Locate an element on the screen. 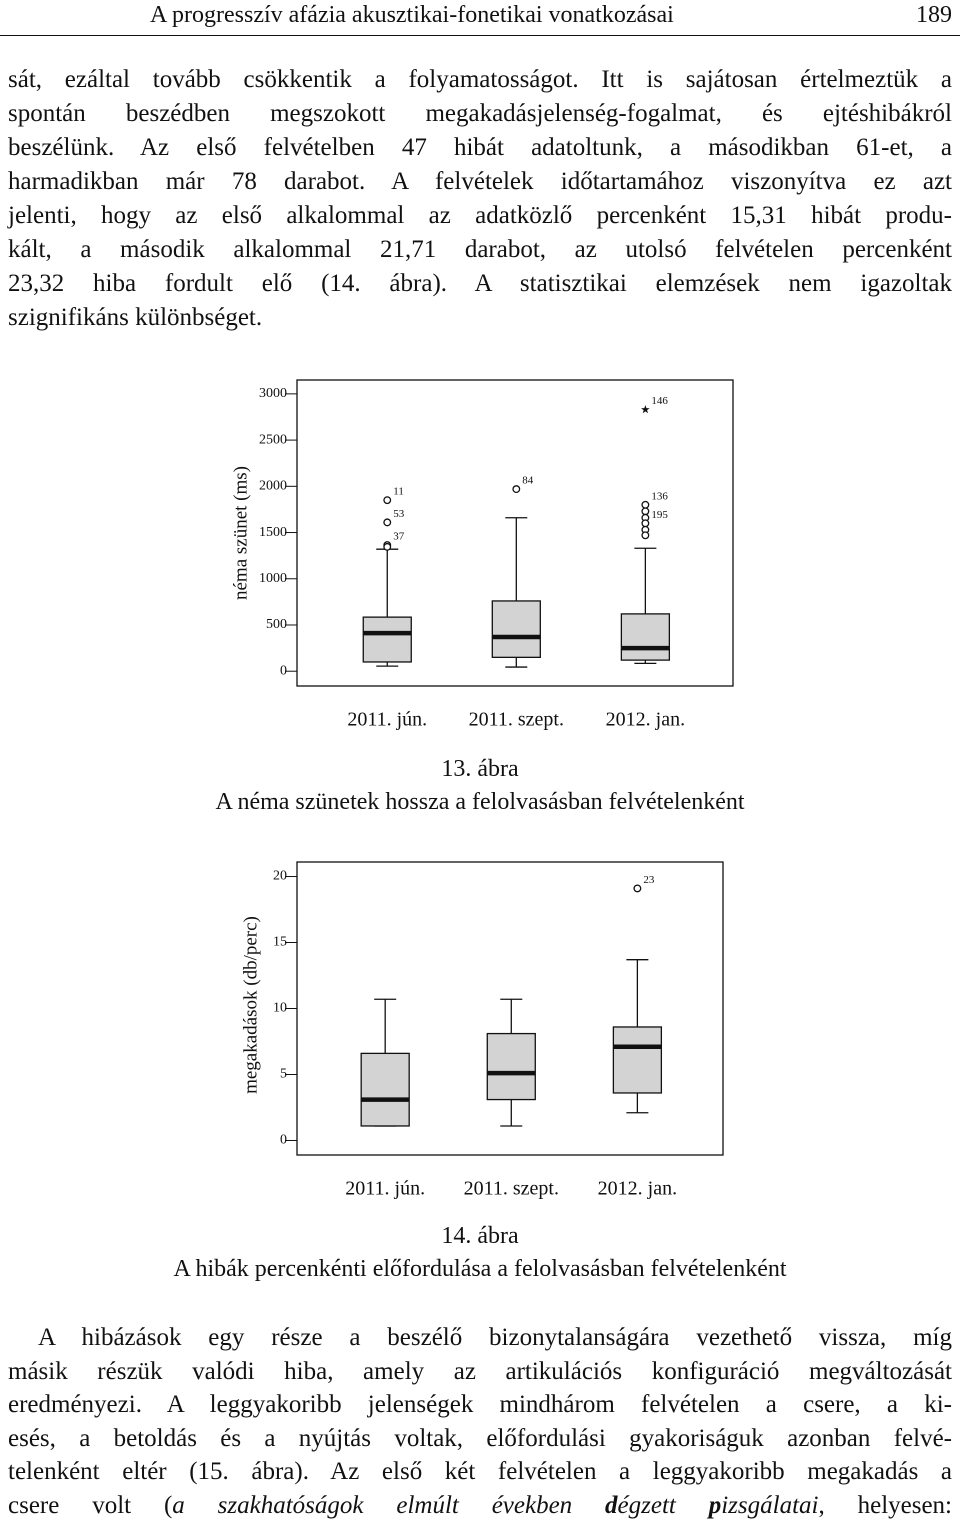 The image size is (960, 1522). outlier-label: 37 is located at coordinates (399, 537).